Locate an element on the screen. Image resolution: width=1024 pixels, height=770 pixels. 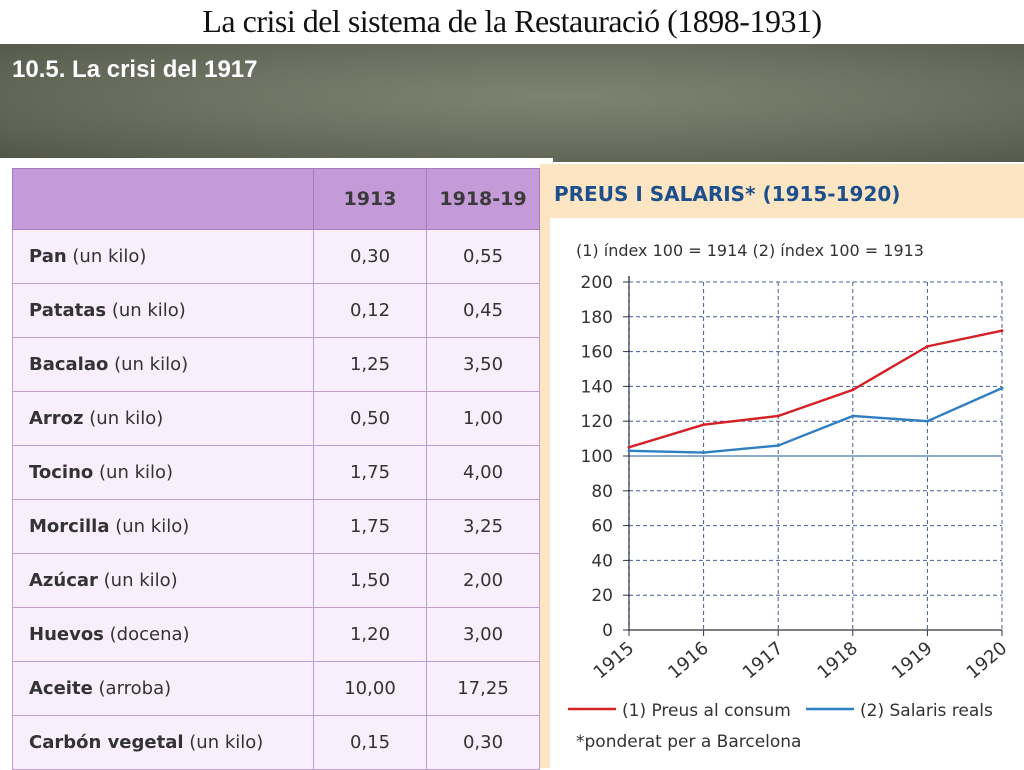
table-row: Arroz (un kilo) 0,50 1,00 is located at coordinates (276, 418).